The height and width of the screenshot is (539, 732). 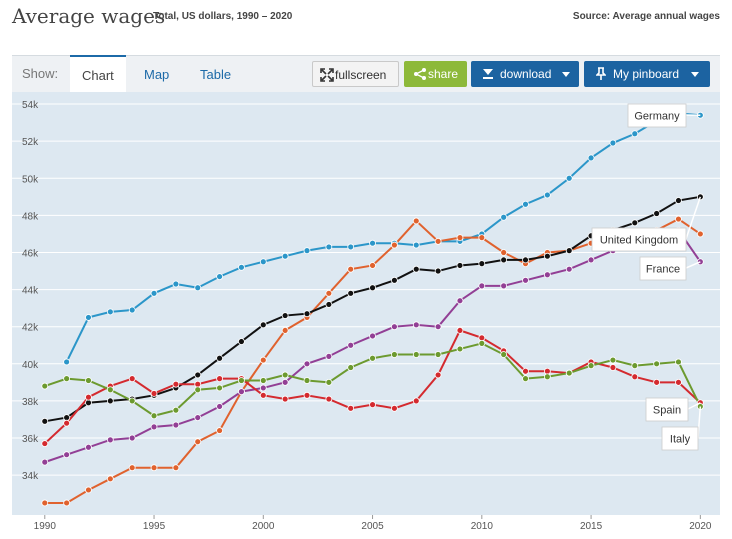 What do you see at coordinates (525, 74) in the screenshot?
I see `download-button: download` at bounding box center [525, 74].